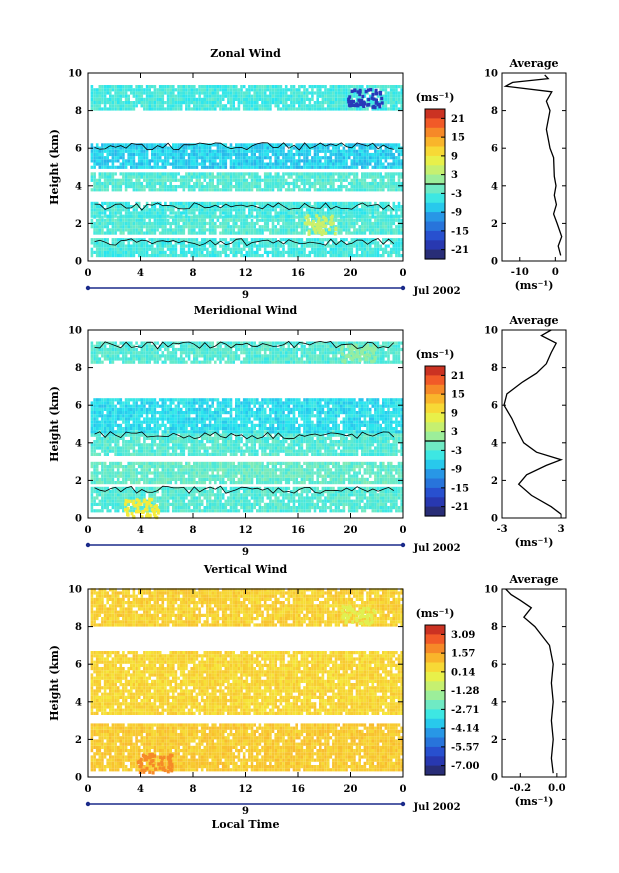  I want to click on colorbar-tick-label: -21, so click(460, 250).